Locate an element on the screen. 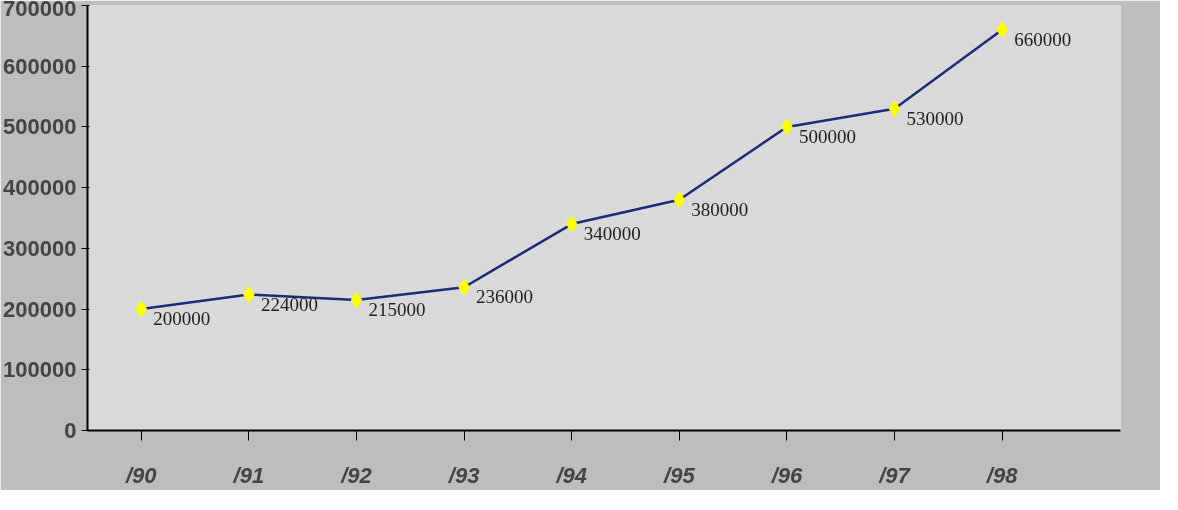  data-label: 660000 is located at coordinates (1043, 39).